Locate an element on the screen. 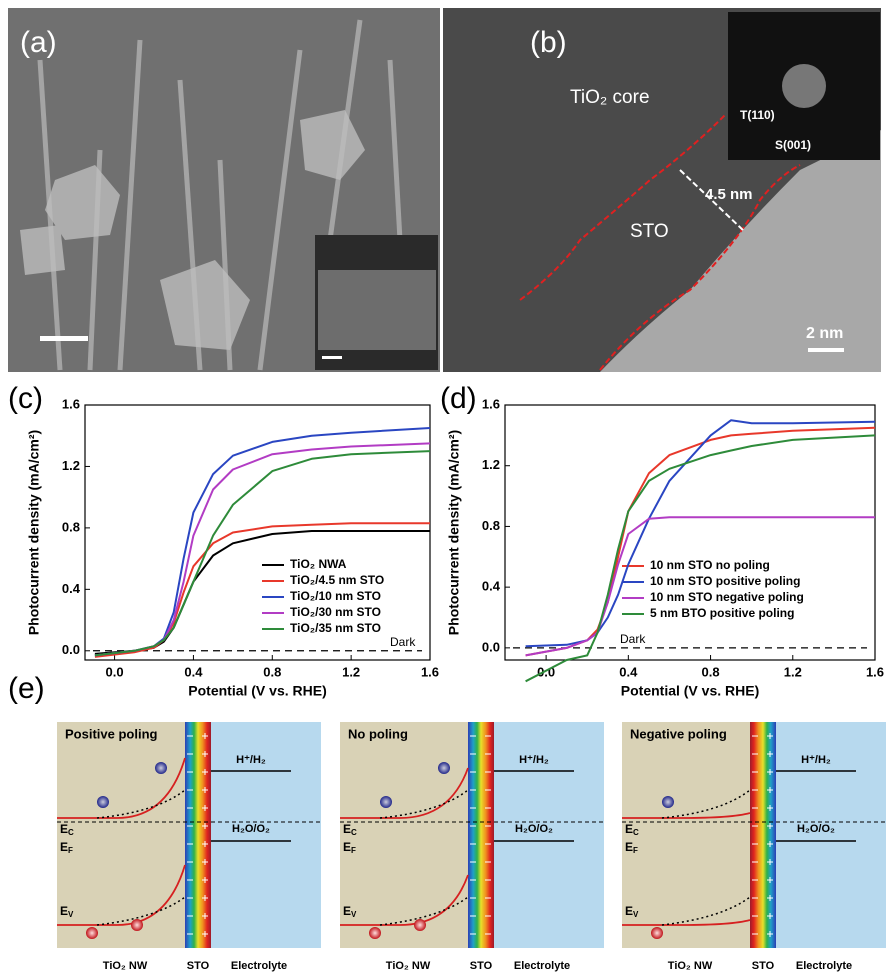 The image size is (889, 978). diagram-title: No poling is located at coordinates (378, 733).